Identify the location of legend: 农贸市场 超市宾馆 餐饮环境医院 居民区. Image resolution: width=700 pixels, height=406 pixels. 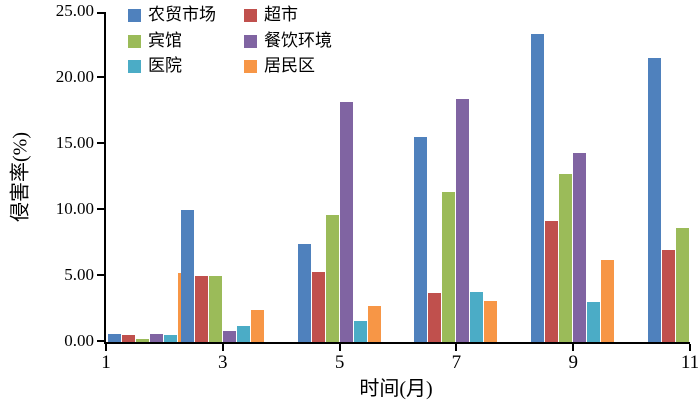
(230, 40).